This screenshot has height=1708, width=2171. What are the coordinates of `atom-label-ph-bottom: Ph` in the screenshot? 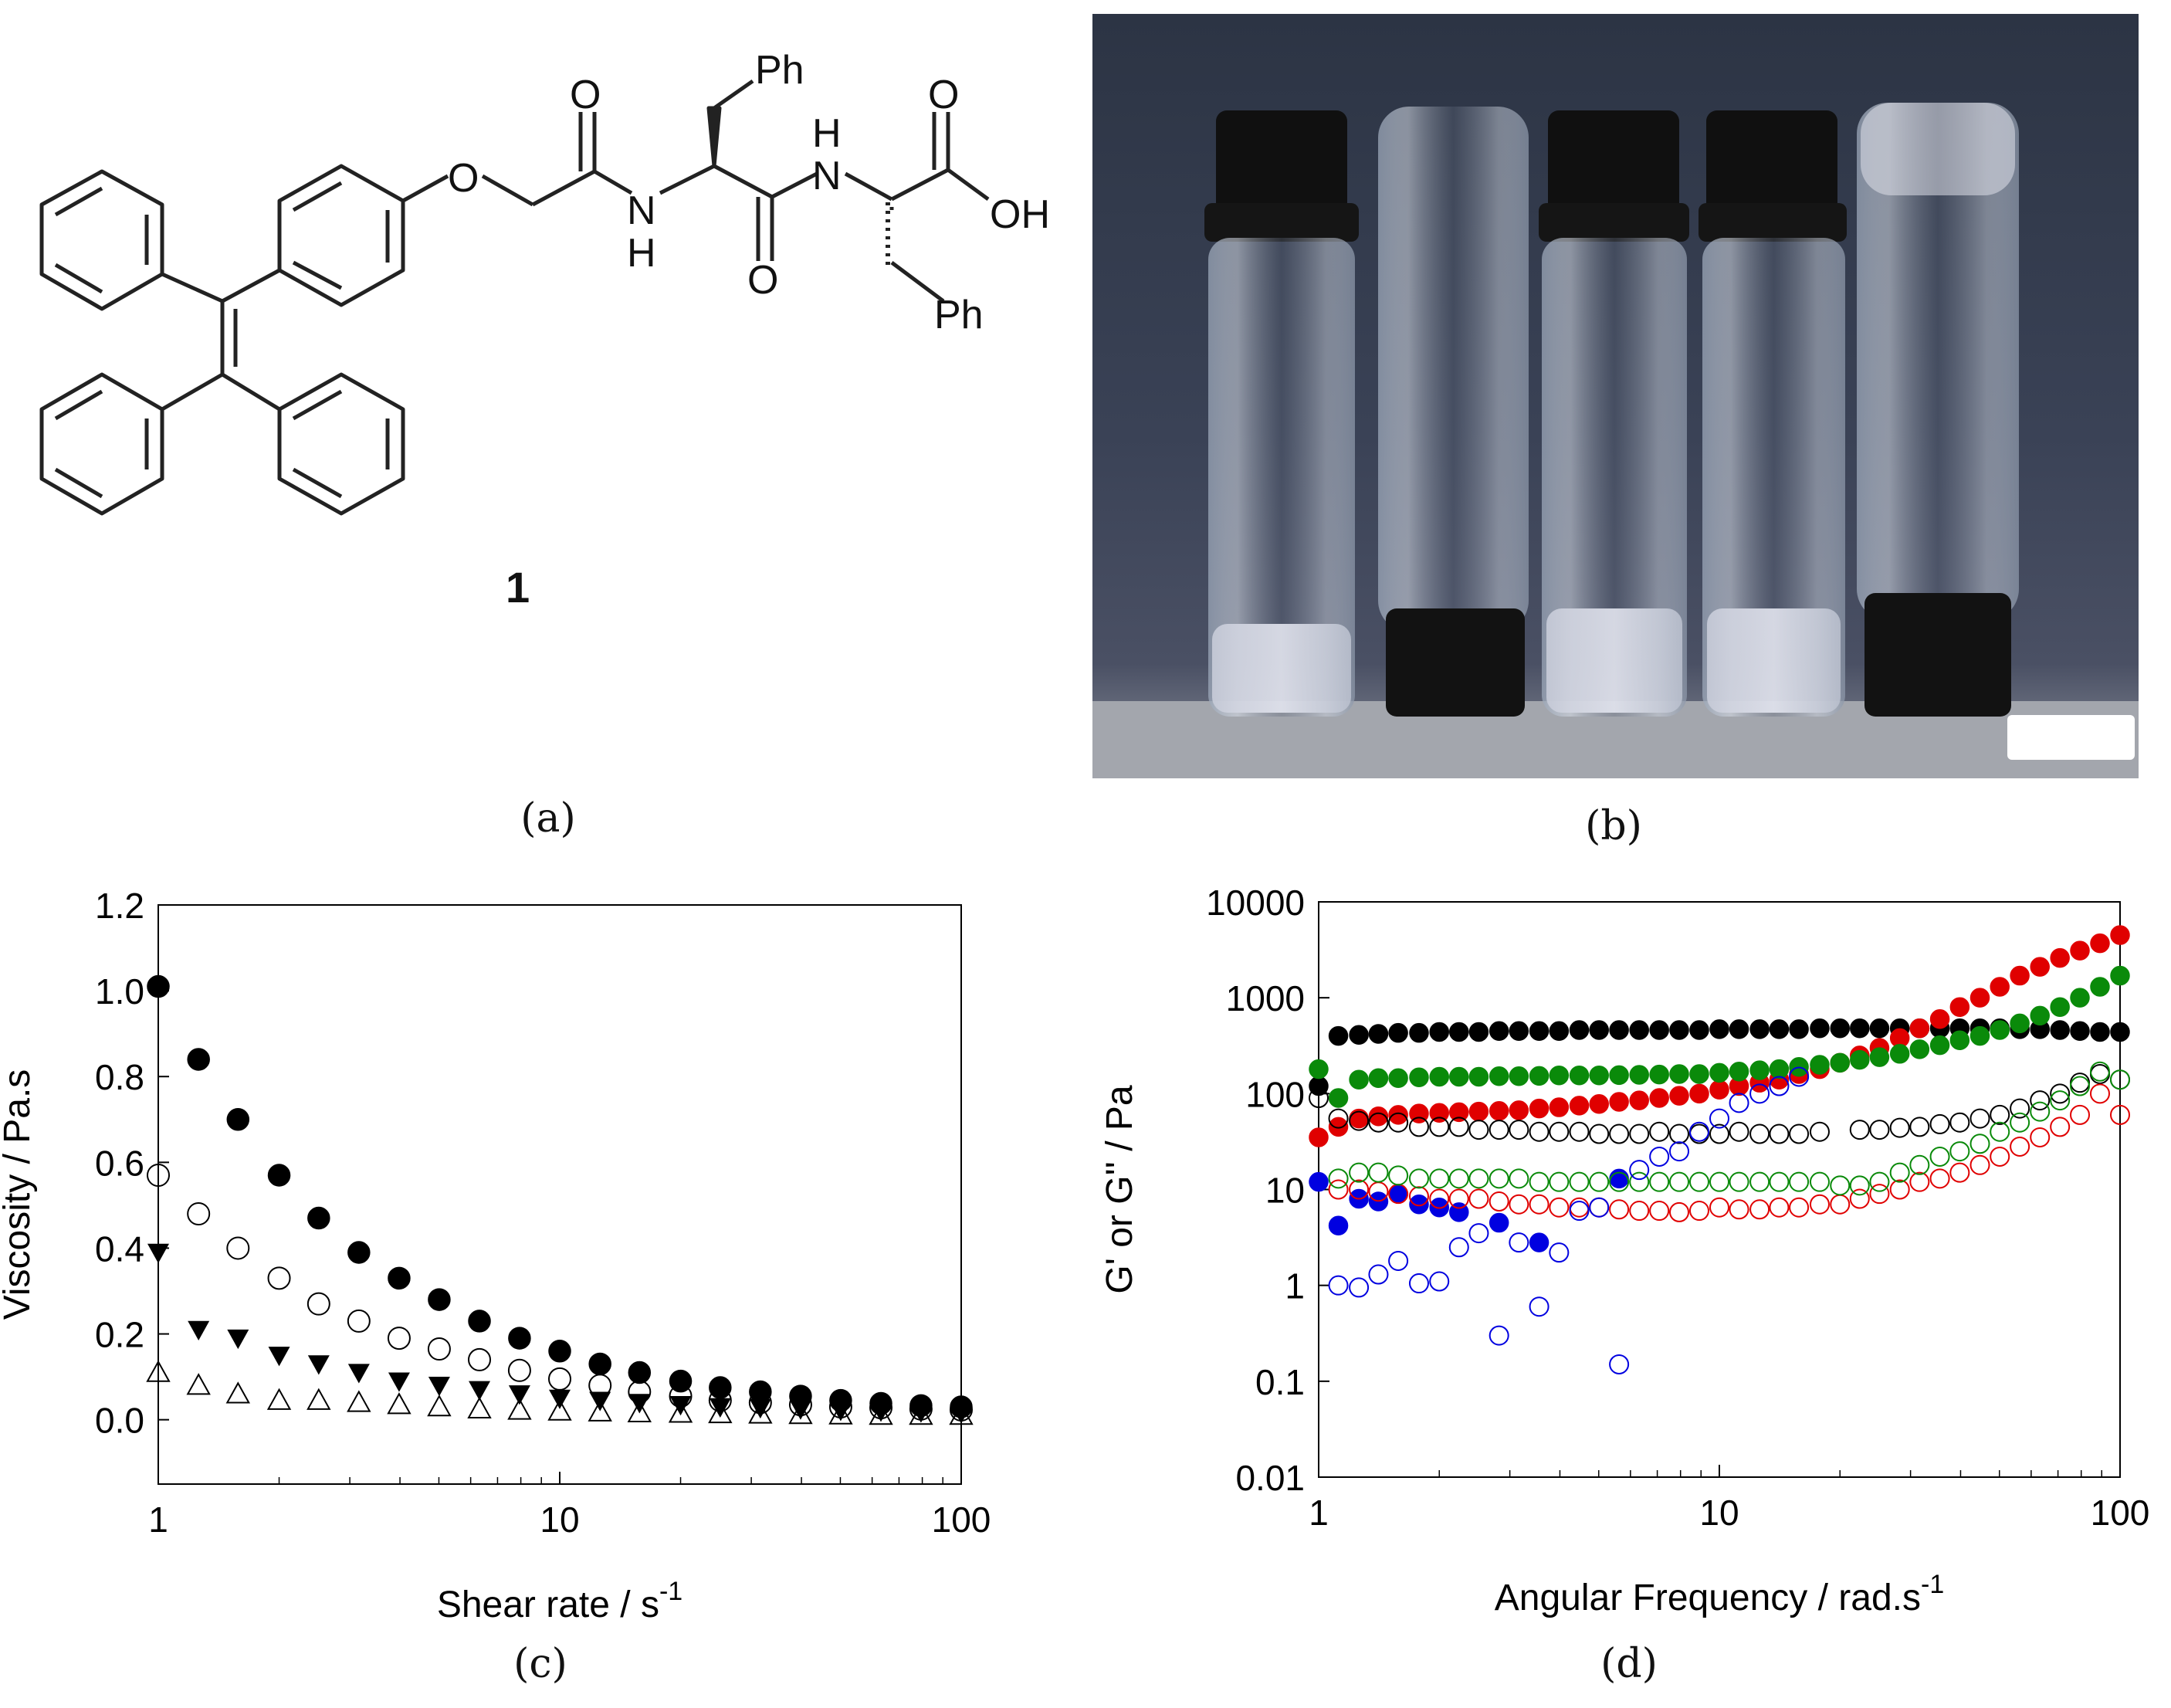 It's located at (959, 315).